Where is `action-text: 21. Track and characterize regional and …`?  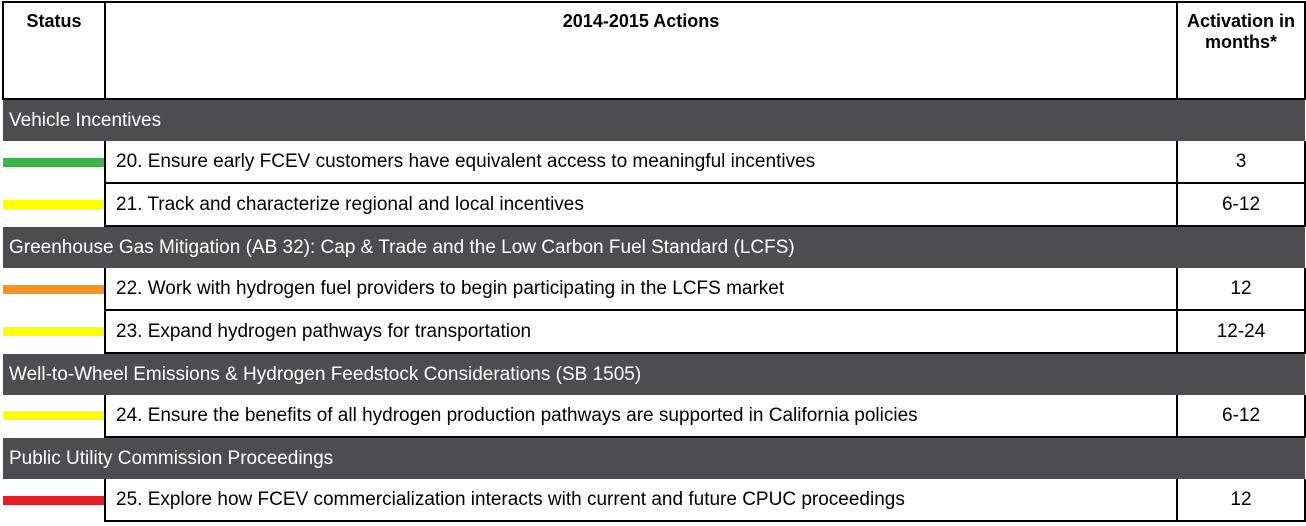 action-text: 21. Track and characterize regional and … is located at coordinates (641, 205).